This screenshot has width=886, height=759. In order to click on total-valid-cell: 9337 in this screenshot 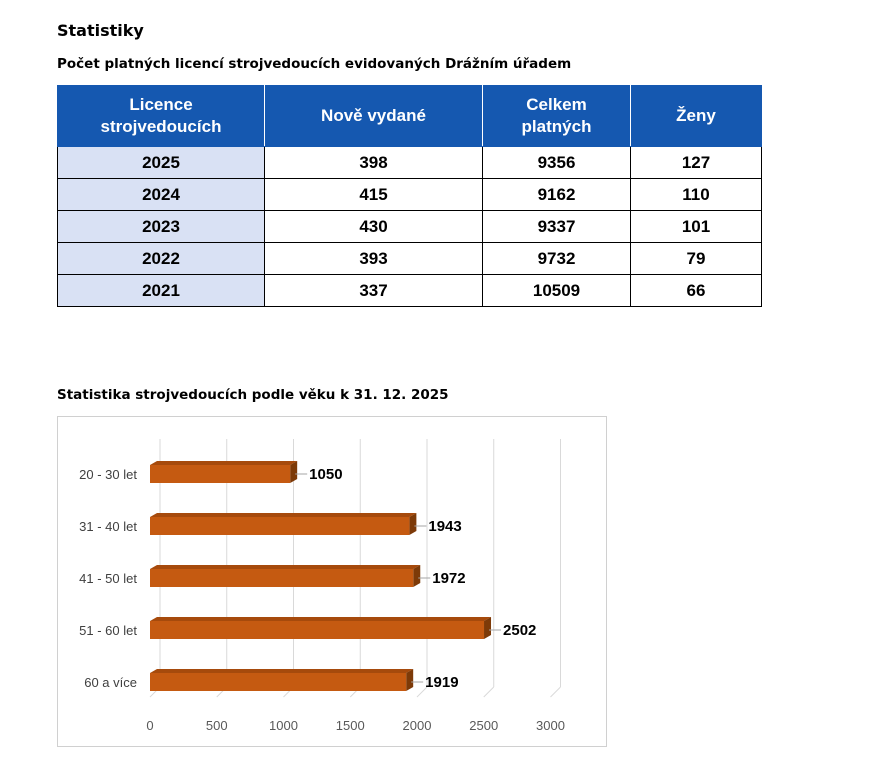, I will do `click(556, 226)`.